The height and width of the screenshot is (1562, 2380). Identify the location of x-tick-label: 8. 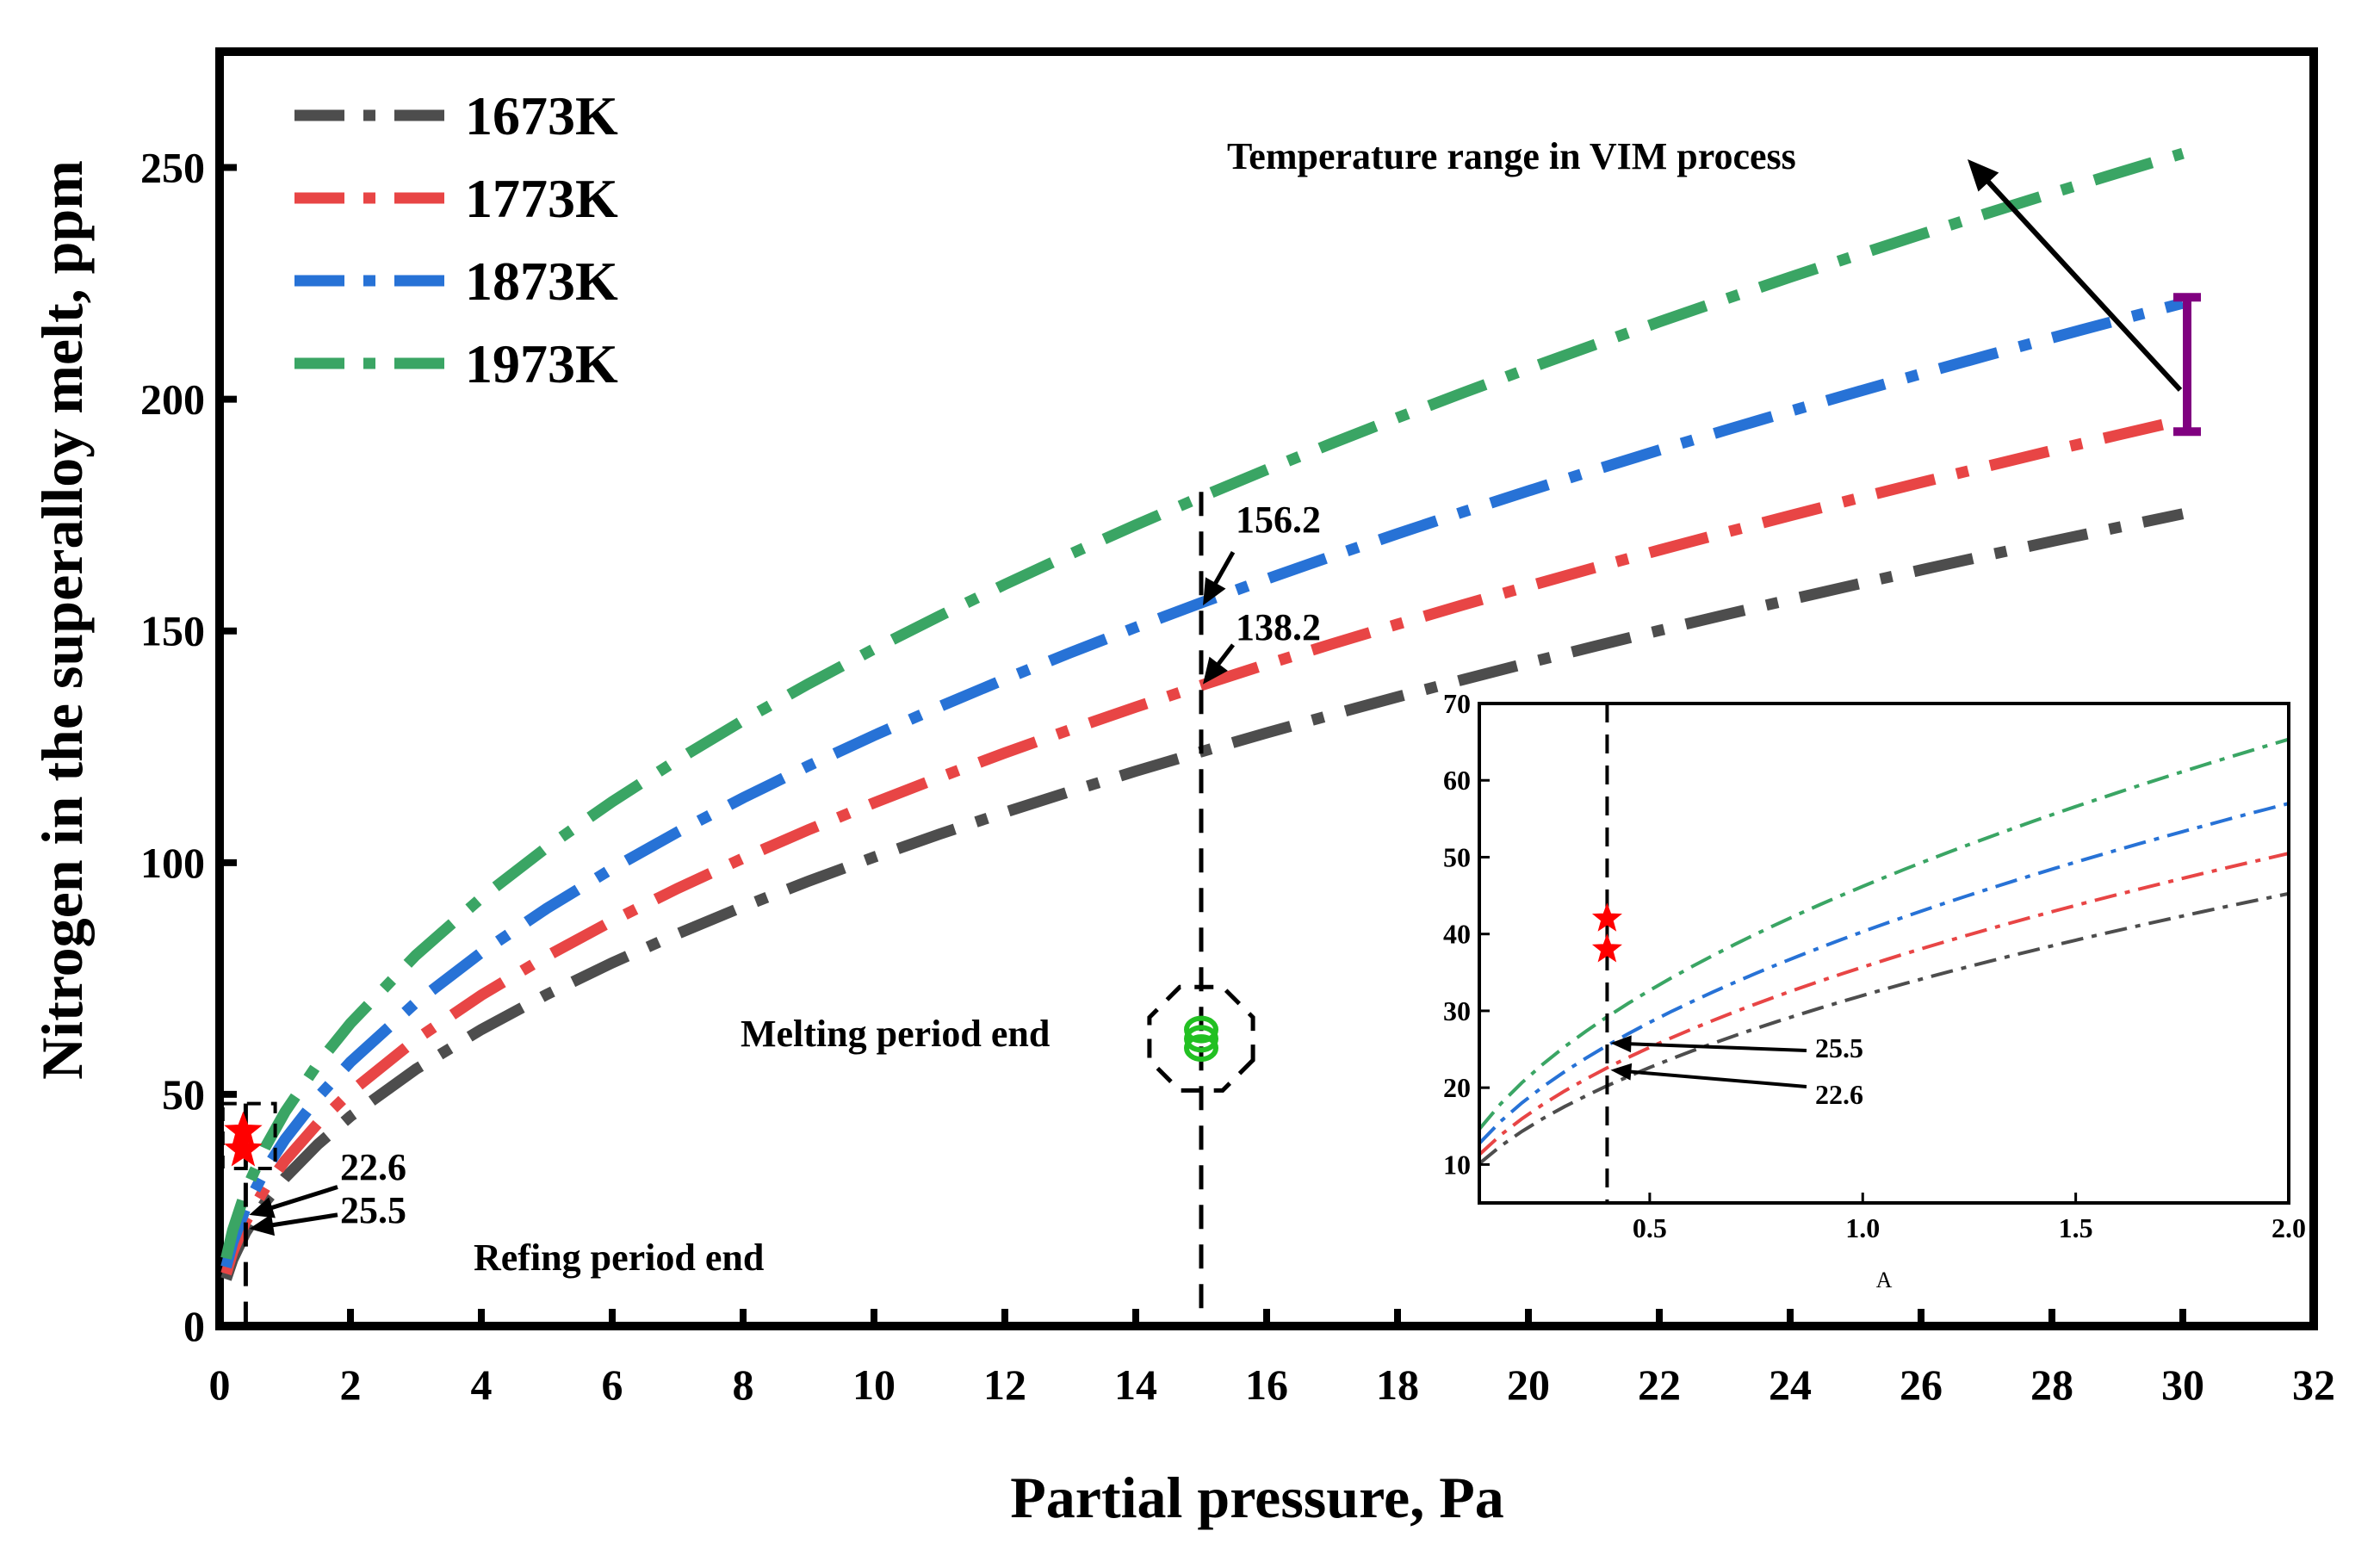
(743, 1385).